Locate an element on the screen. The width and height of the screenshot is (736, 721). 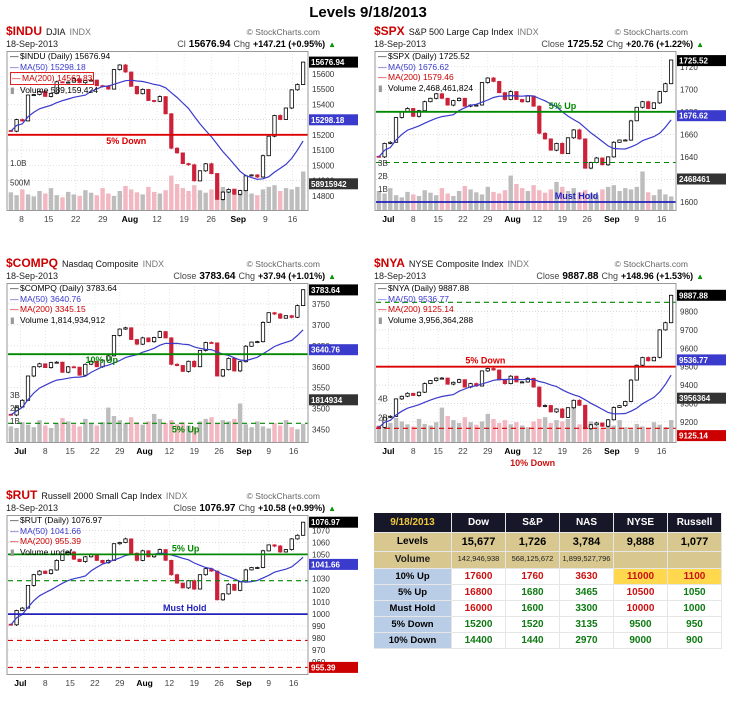
legend-entry: — $SPX (Daily) 1725.52 is located at coordinates (425, 56).